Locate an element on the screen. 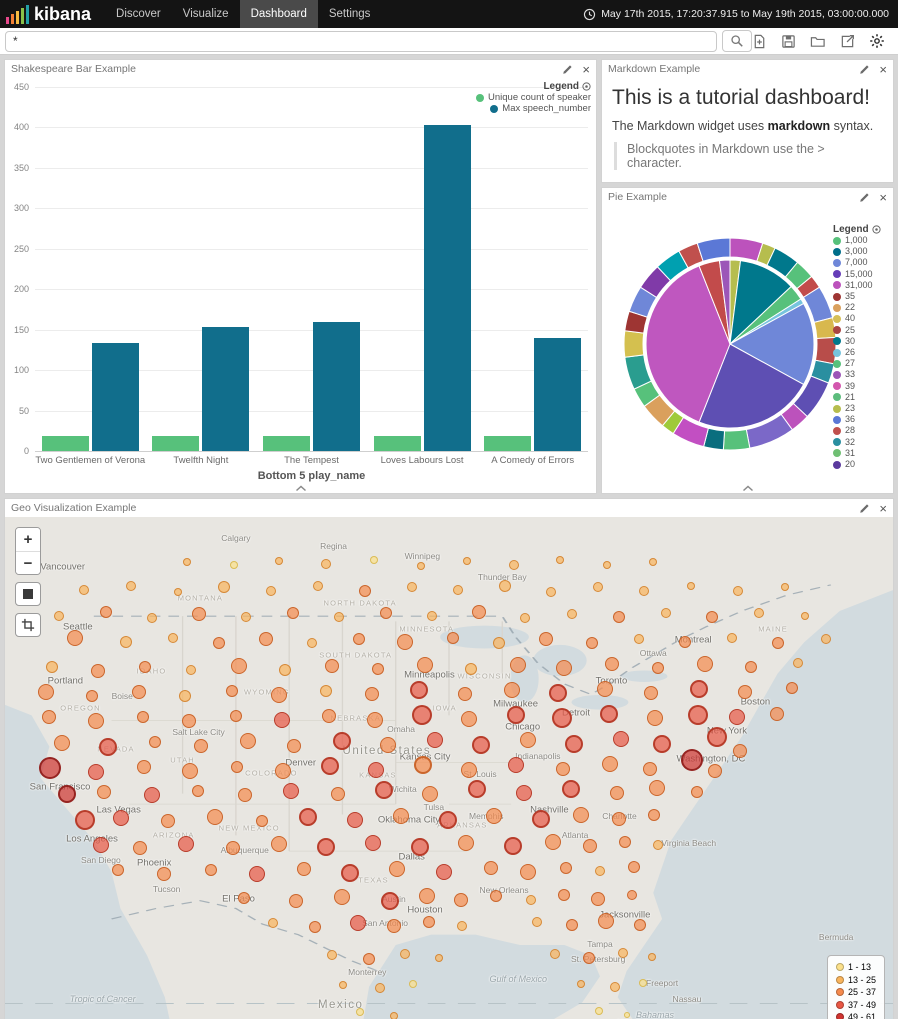 Image resolution: width=898 pixels, height=1019 pixels. legend-item: Unique count of speaker is located at coordinates (533, 97).